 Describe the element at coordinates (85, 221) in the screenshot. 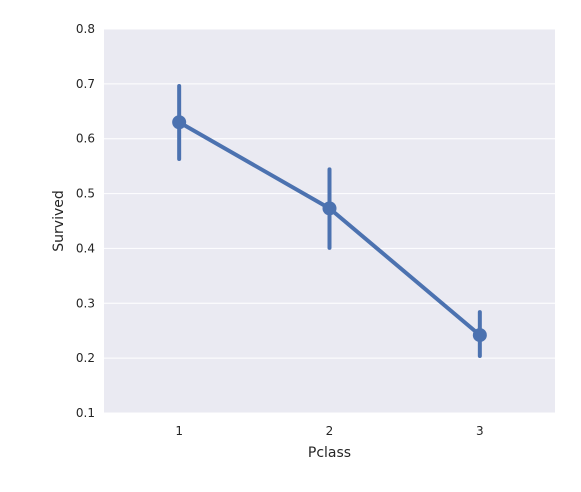

I see `y-tick-labels: 0.1 0.2 0.3 0.4 0.5 0.6 0.7 0.8` at that location.